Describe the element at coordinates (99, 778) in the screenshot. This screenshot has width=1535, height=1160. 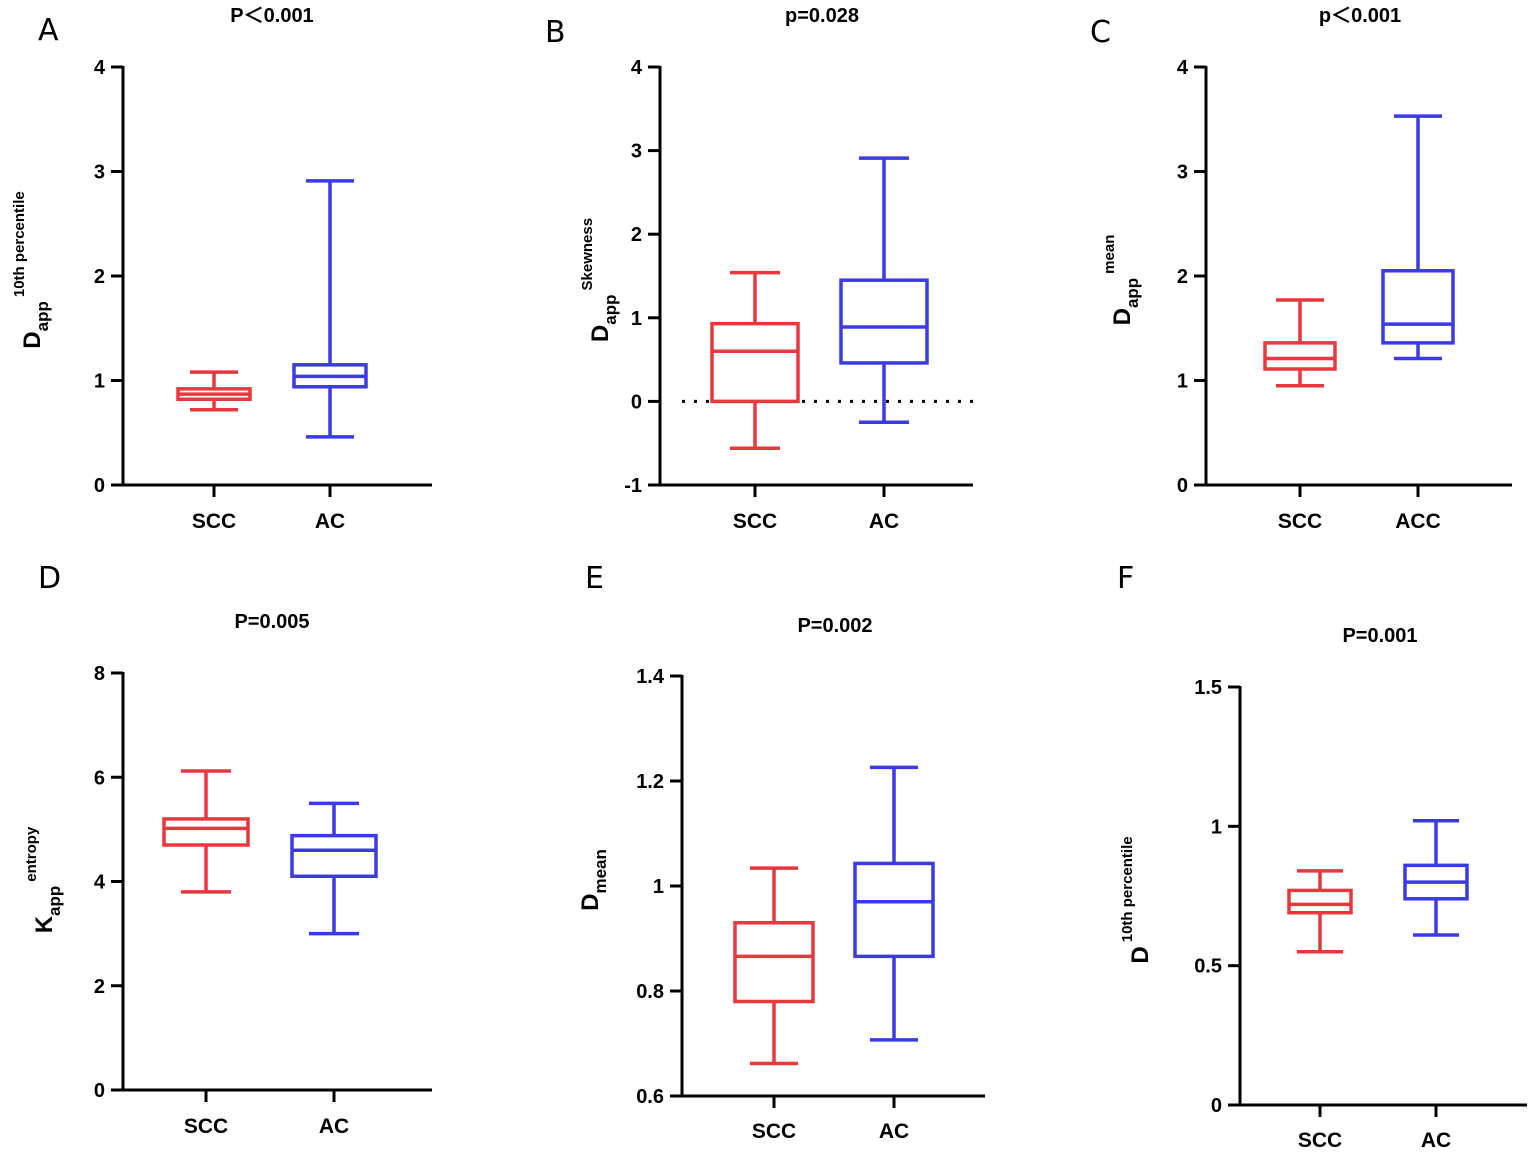
I see `y-tick-label: 6` at that location.